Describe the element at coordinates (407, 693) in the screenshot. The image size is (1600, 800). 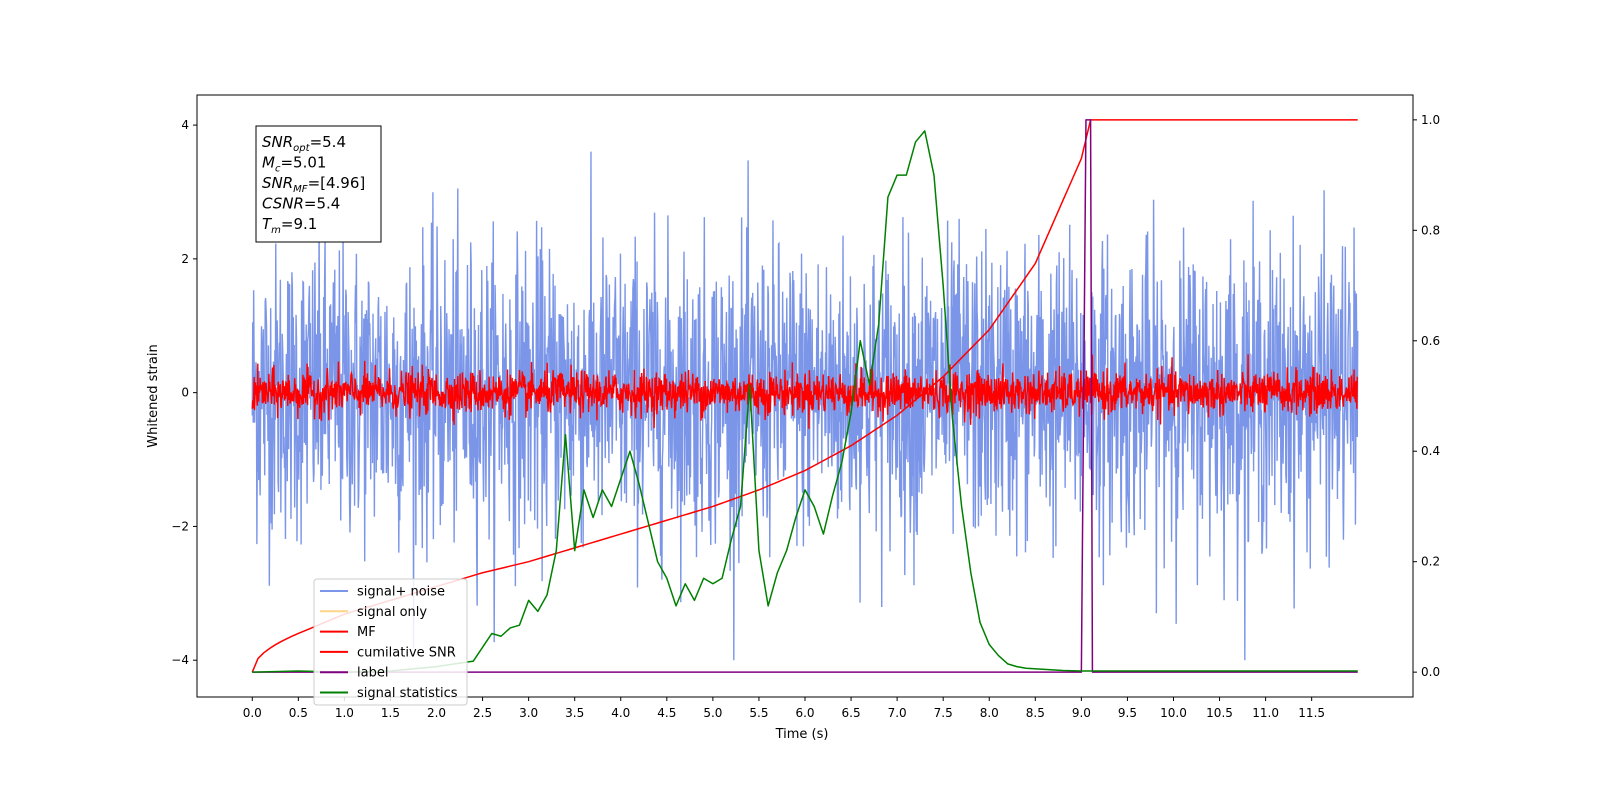
I see `legend-label: signal statistics` at that location.